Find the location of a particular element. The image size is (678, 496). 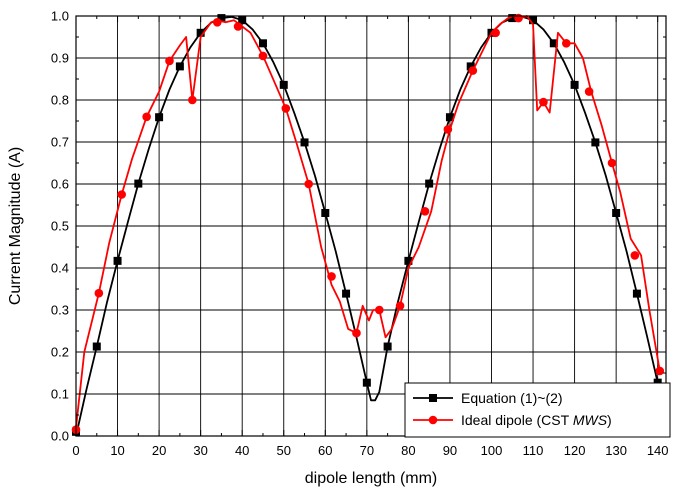

x-tick-label: 10 is located at coordinates (117, 450).